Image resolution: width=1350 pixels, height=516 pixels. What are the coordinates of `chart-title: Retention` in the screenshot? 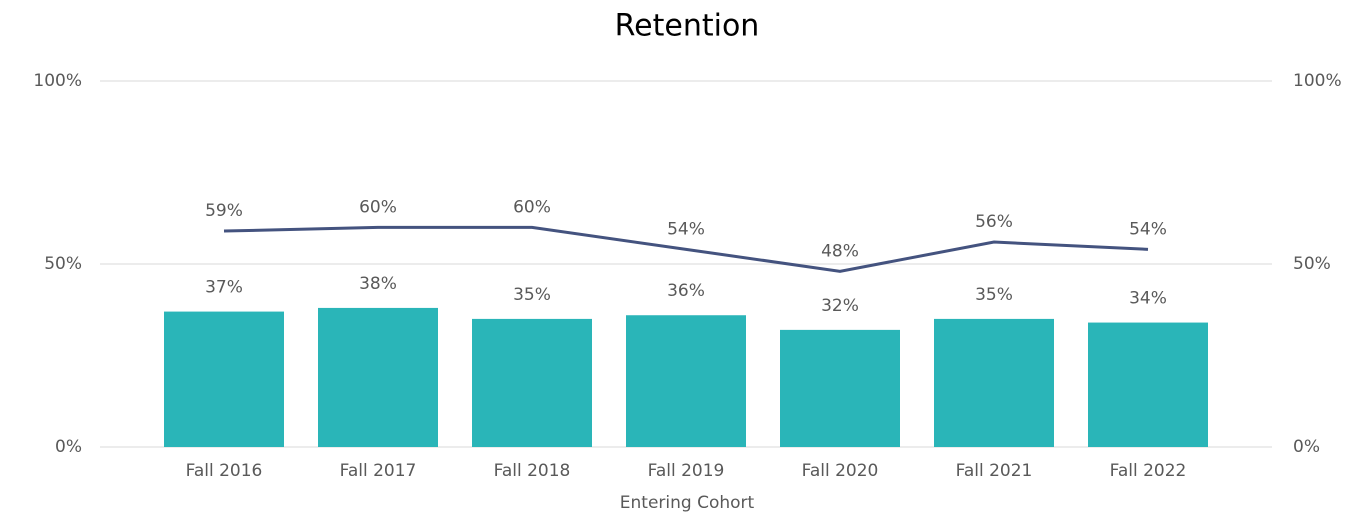 It's located at (687, 26).